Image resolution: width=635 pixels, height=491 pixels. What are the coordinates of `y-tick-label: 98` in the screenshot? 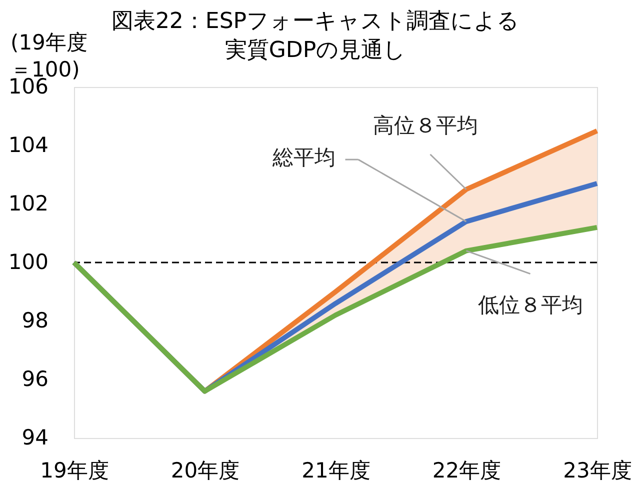 It's located at (35, 320).